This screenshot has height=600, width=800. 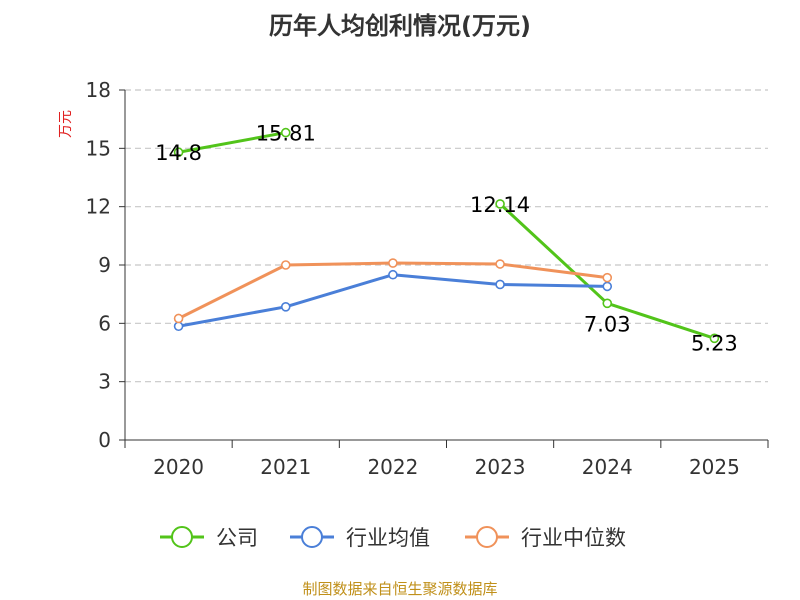 I want to click on y-tick-label: 15, so click(x=98, y=148).